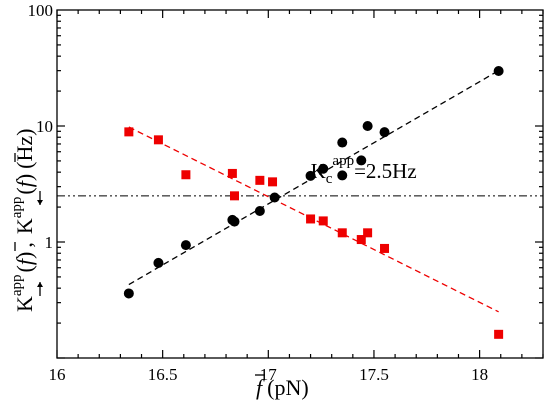  What do you see at coordinates (24, 260) in the screenshot?
I see `y-label-sym1: f` at bounding box center [24, 260].